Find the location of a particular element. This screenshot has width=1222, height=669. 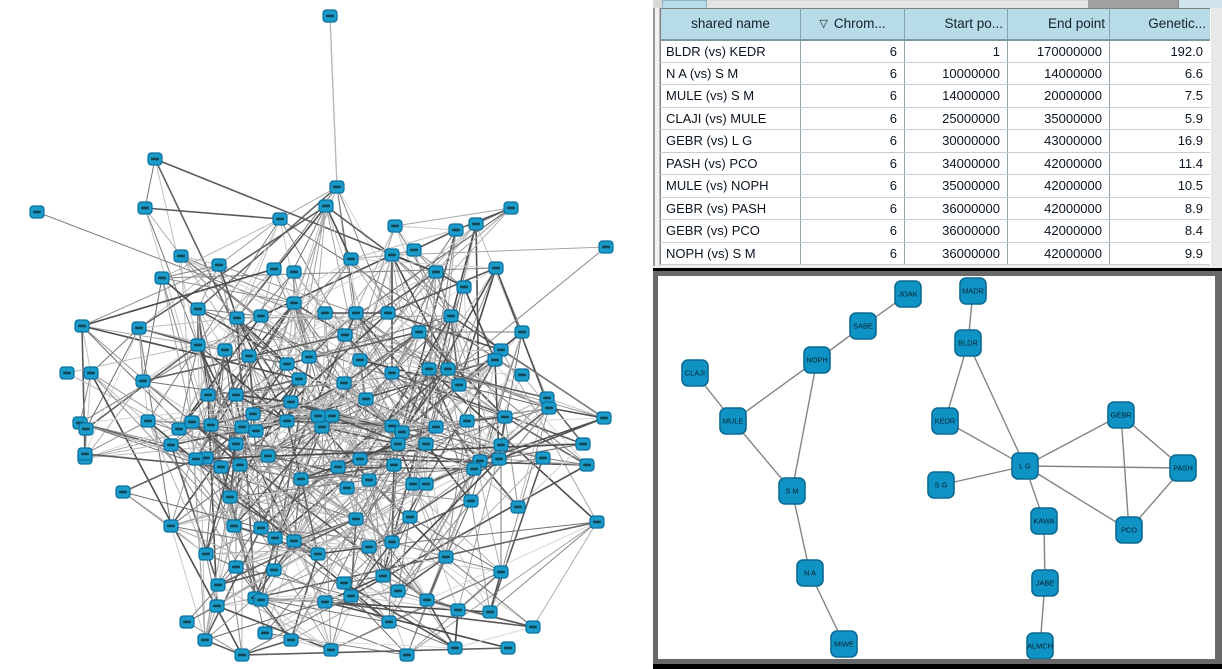

table-cell: 35000000 is located at coordinates (1058, 118).